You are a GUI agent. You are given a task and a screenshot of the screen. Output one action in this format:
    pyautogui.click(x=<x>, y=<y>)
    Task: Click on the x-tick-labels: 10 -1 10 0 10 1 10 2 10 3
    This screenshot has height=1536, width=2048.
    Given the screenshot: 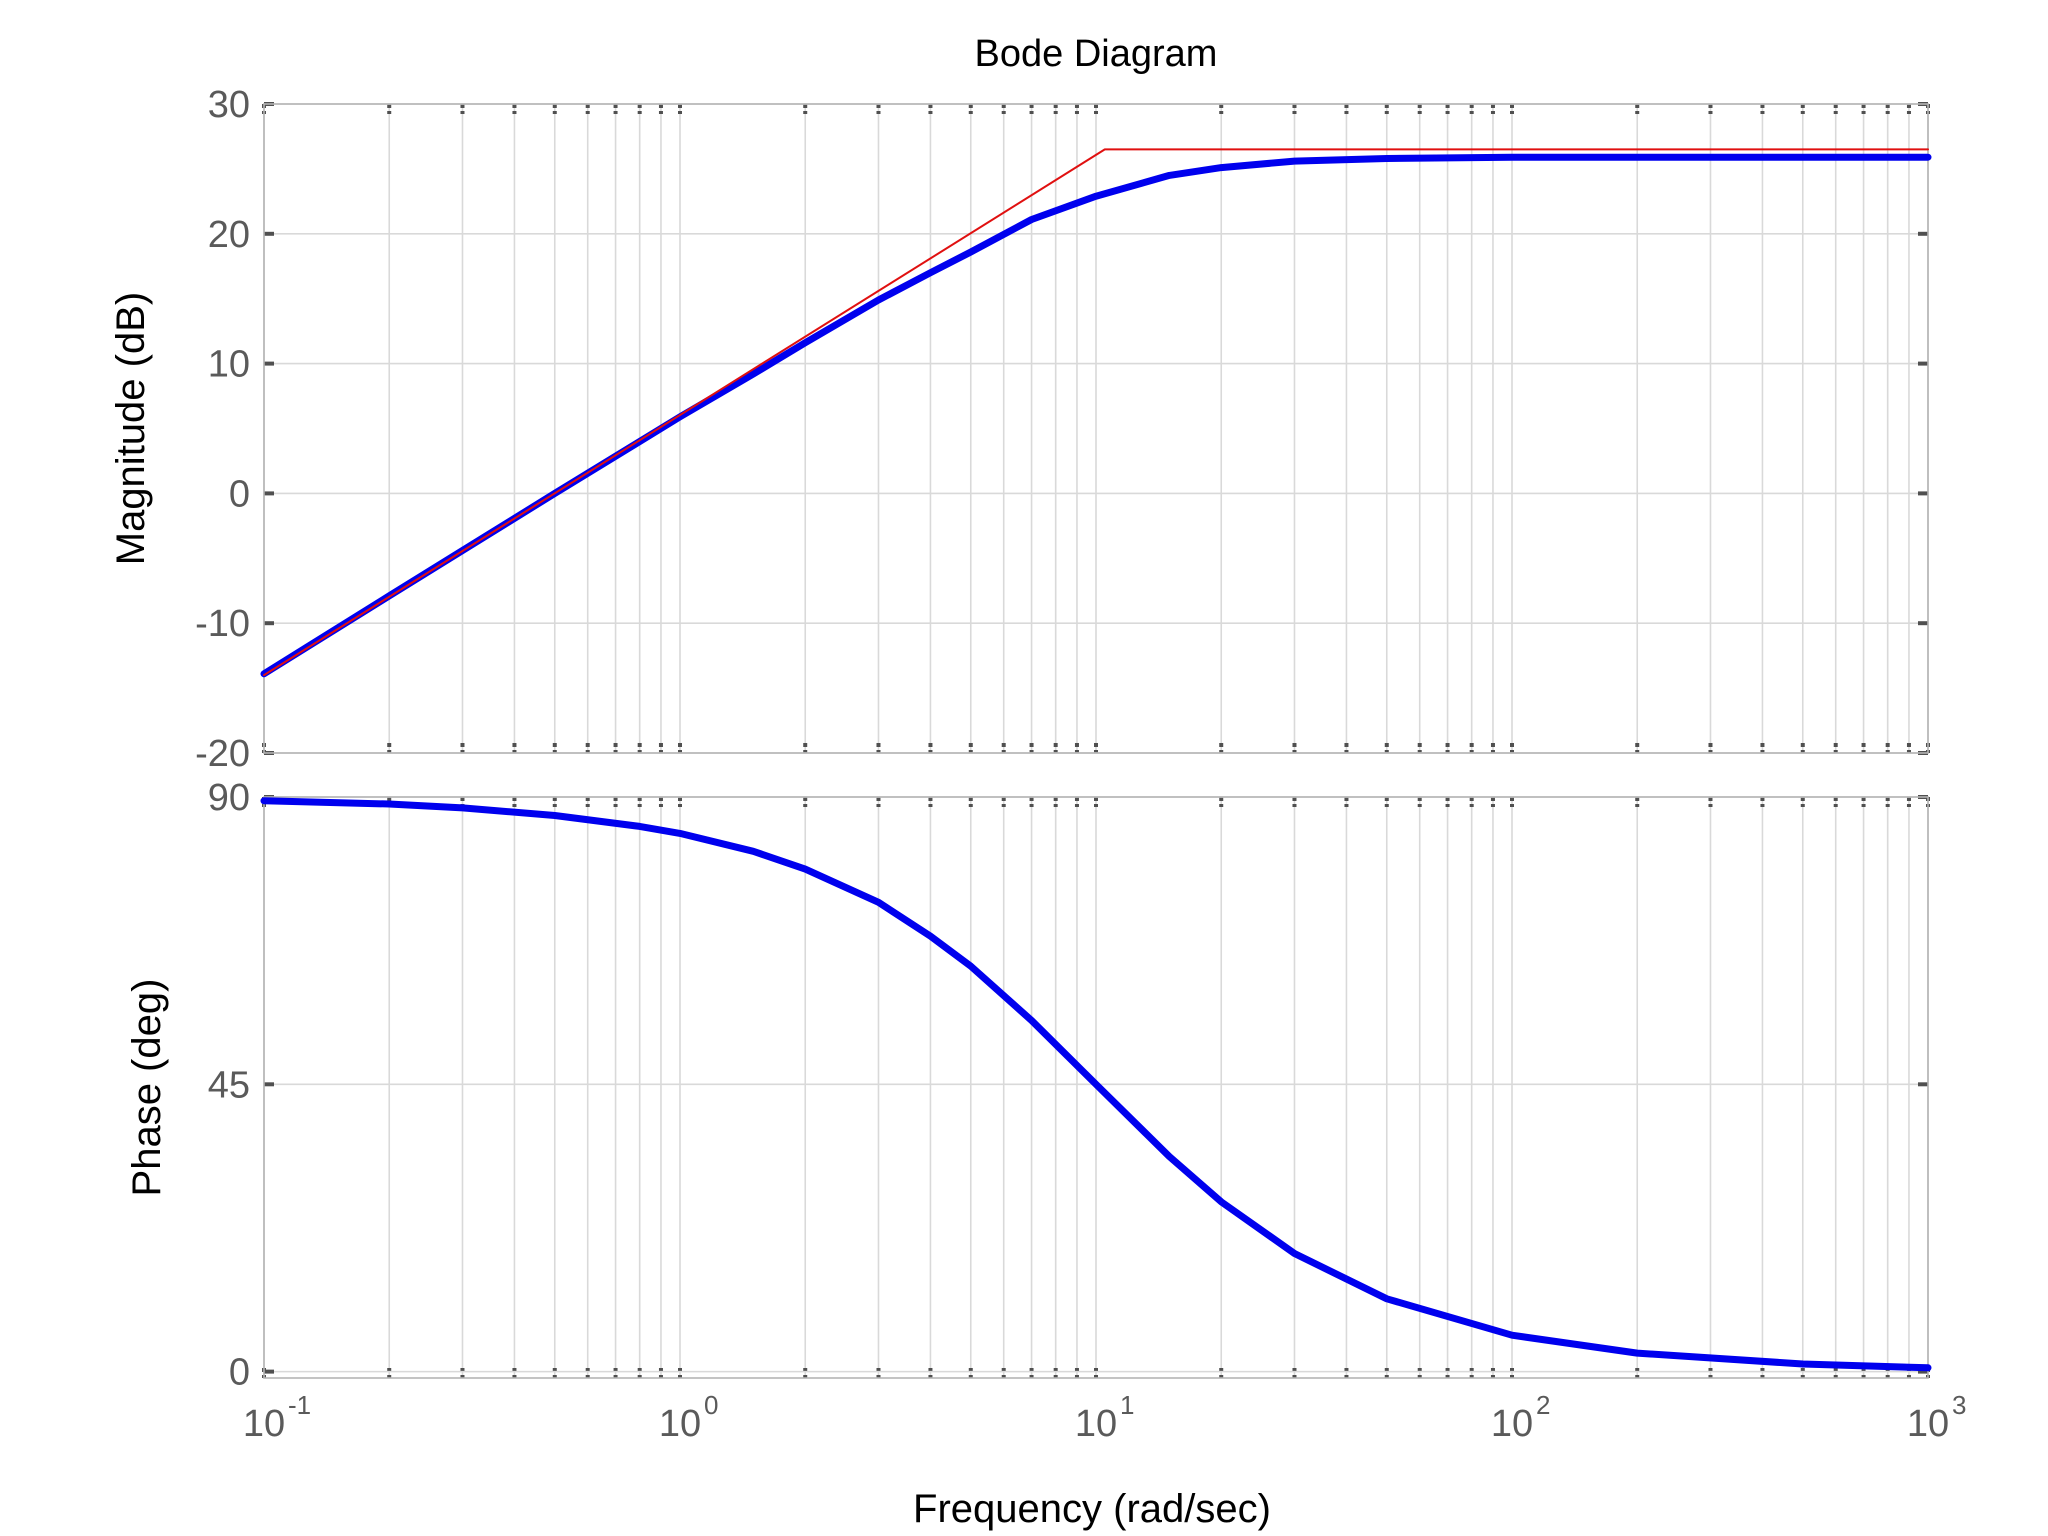 What is the action you would take?
    pyautogui.click(x=1105, y=1417)
    